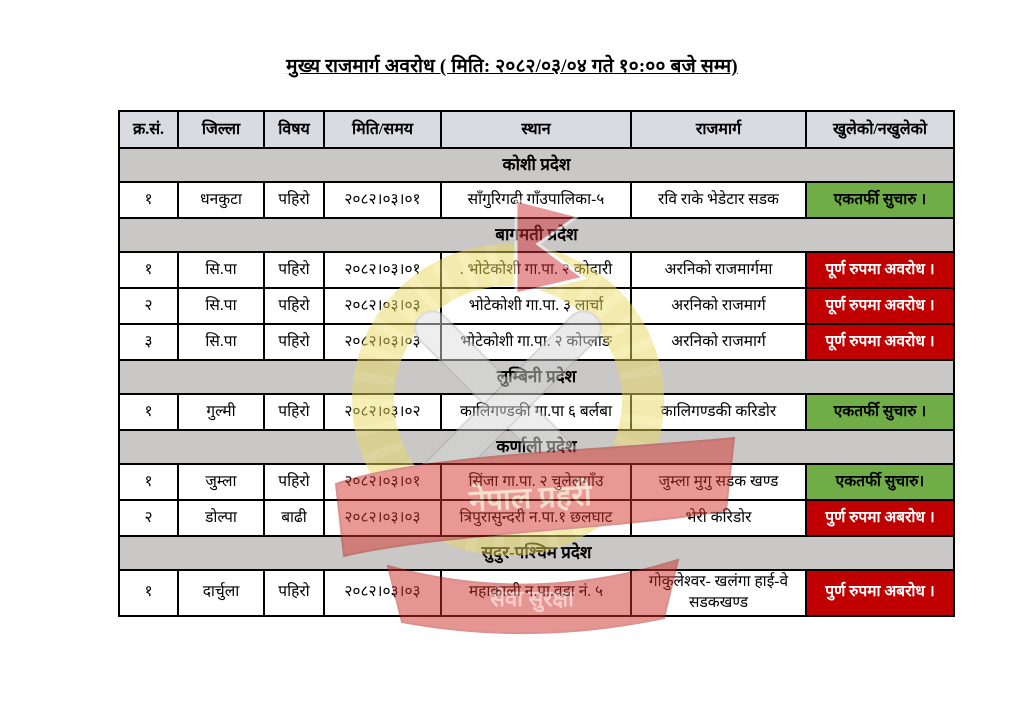 Image resolution: width=1024 pixels, height=724 pixels. What do you see at coordinates (221, 593) in the screenshot?
I see `district-cell: दार्चुला` at bounding box center [221, 593].